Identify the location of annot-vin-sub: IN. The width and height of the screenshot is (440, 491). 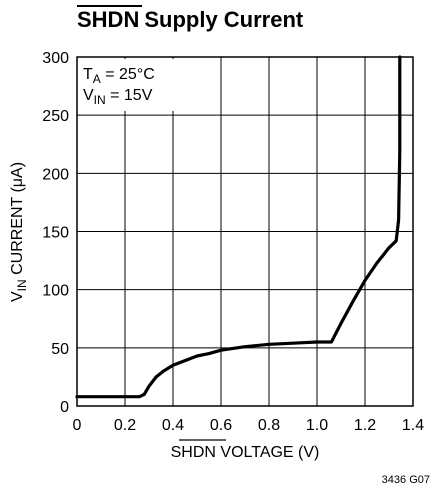
(100, 100).